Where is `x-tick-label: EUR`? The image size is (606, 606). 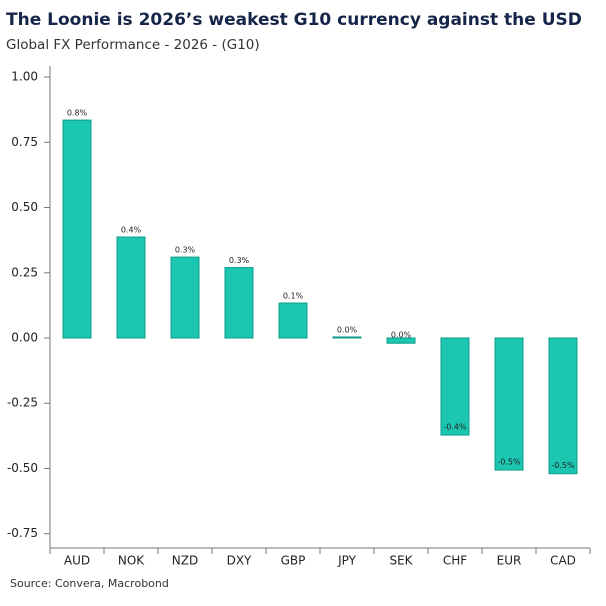
x-tick-label: EUR is located at coordinates (509, 561).